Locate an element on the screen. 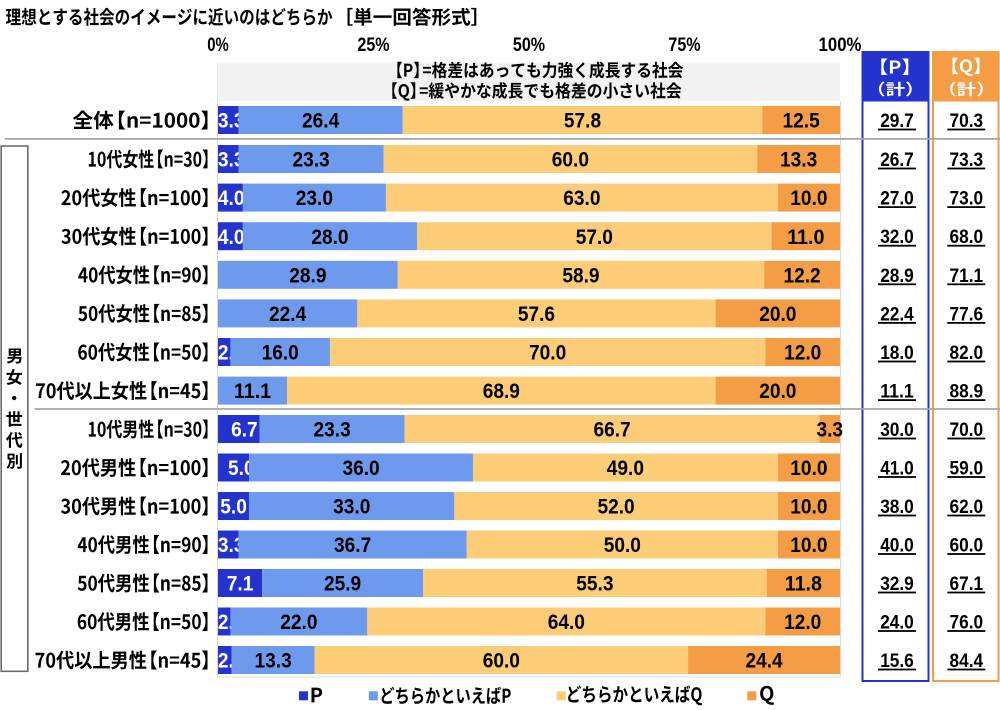 The width and height of the screenshot is (1000, 710). svg-text: 88.9 is located at coordinates (967, 392).